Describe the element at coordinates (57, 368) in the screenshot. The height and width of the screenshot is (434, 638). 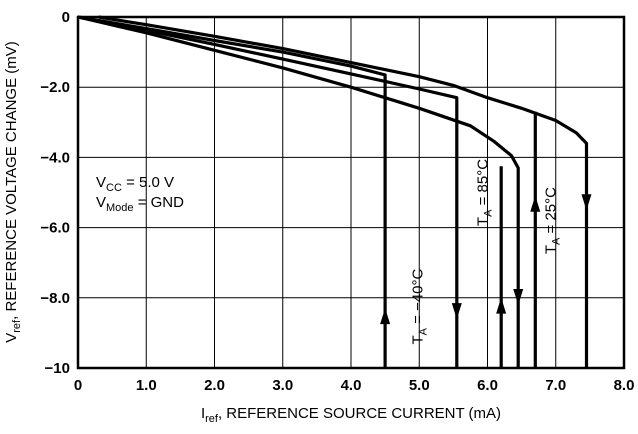
I see `y-tick-label: −10` at that location.